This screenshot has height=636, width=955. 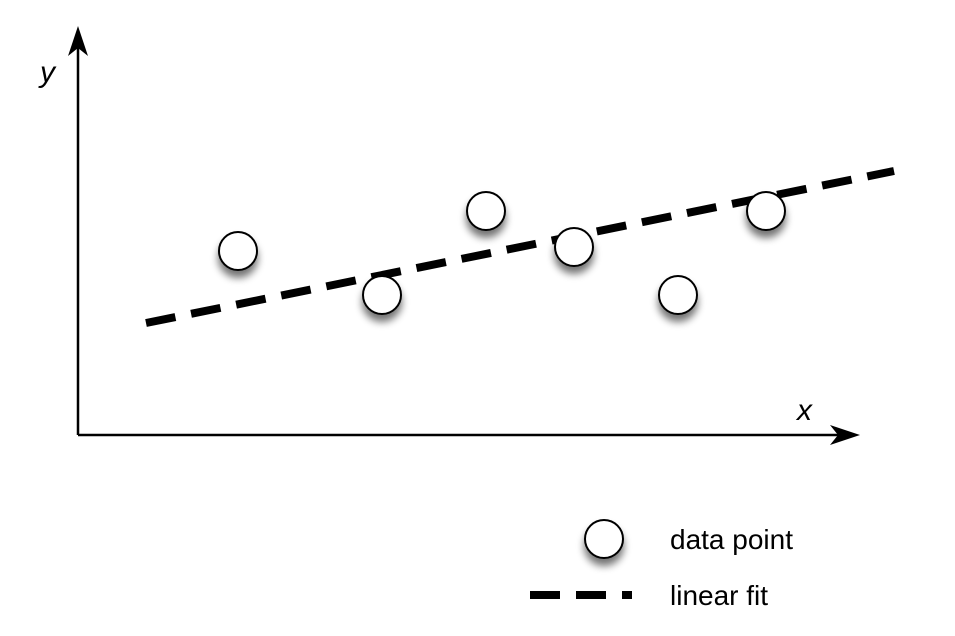 I want to click on legend: data point linear fit, so click(x=661, y=565).